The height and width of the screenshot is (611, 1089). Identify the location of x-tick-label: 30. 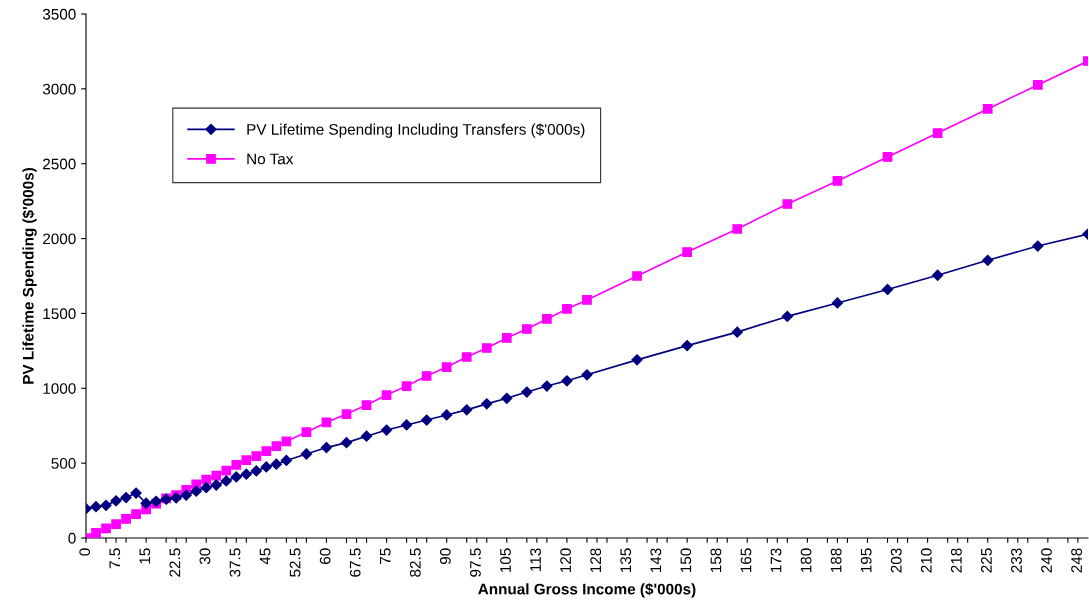
(205, 556).